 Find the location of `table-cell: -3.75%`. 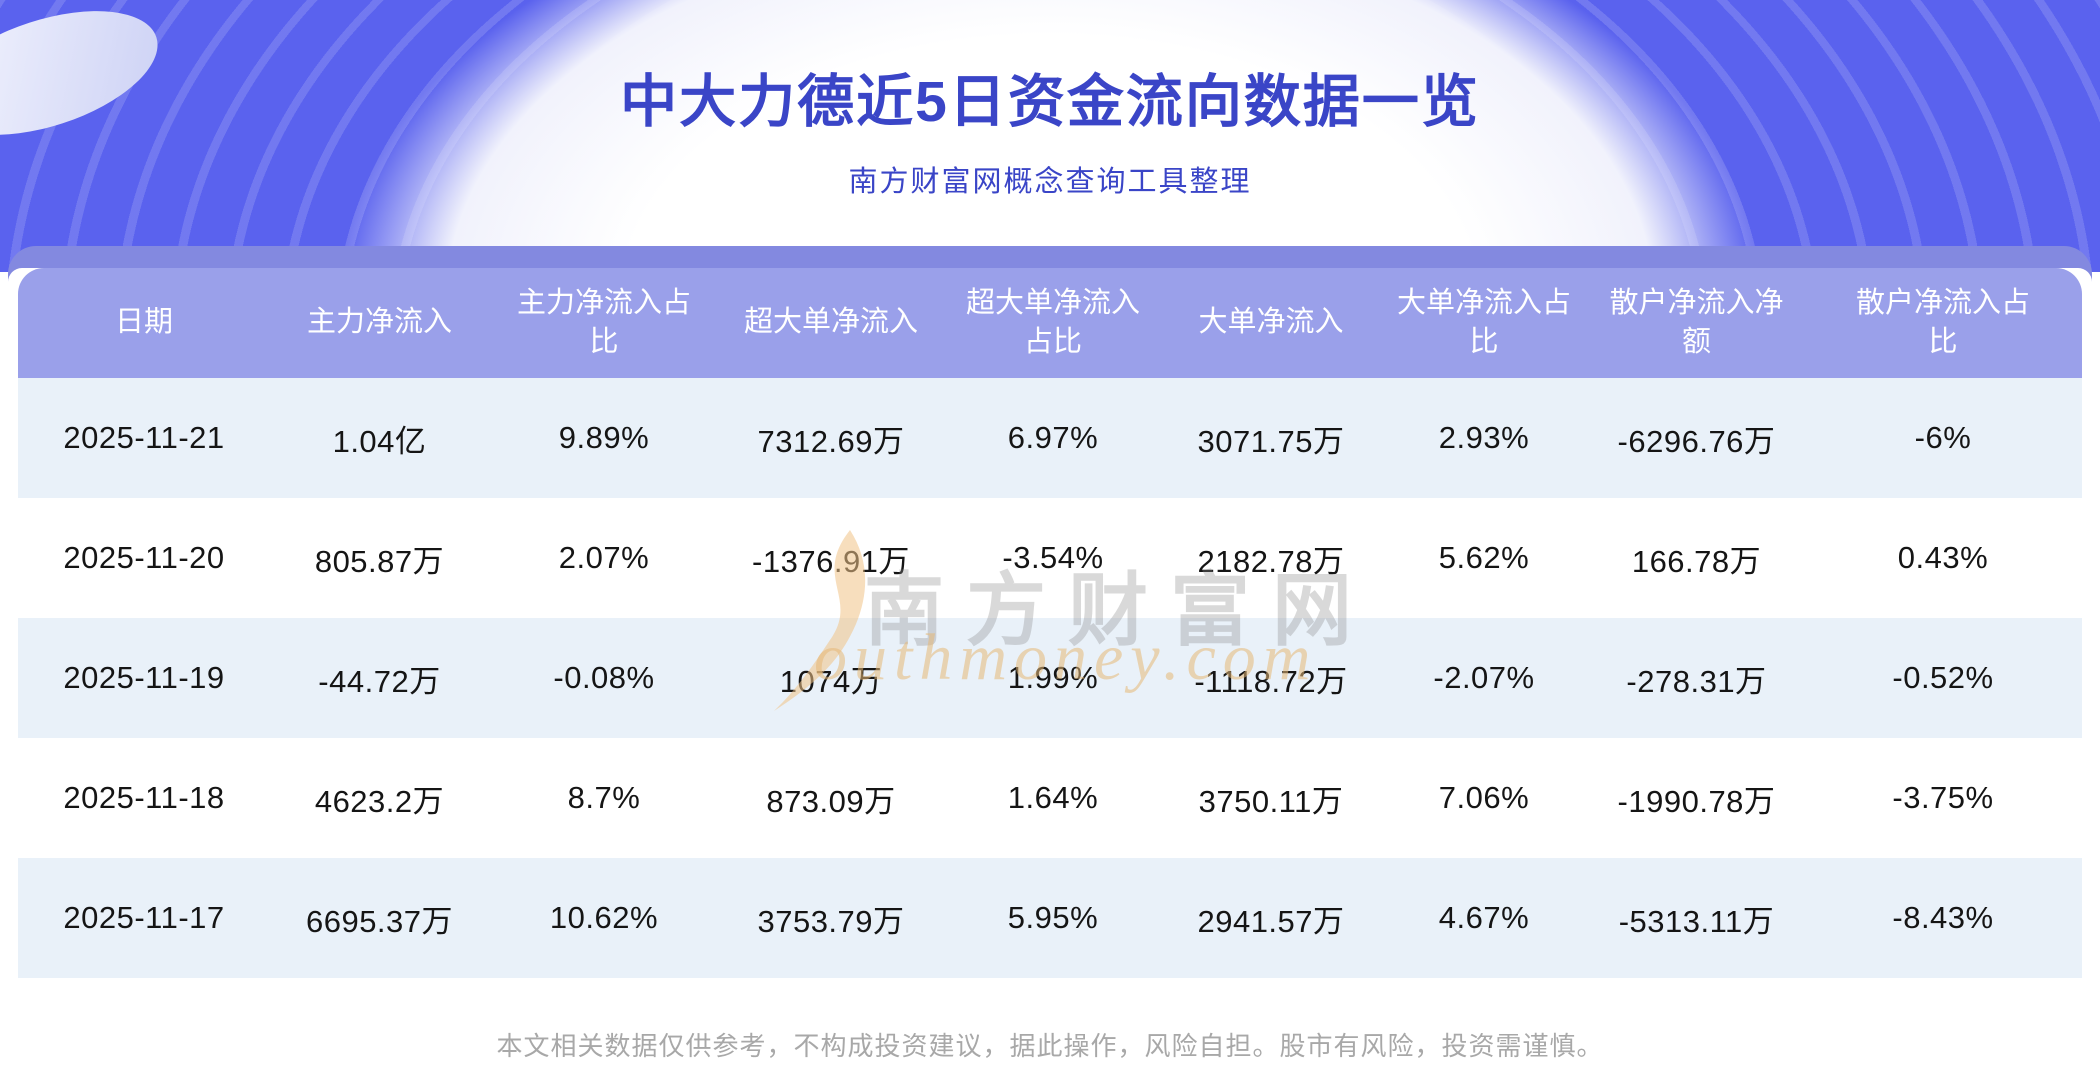

table-cell: -3.75% is located at coordinates (1943, 797).